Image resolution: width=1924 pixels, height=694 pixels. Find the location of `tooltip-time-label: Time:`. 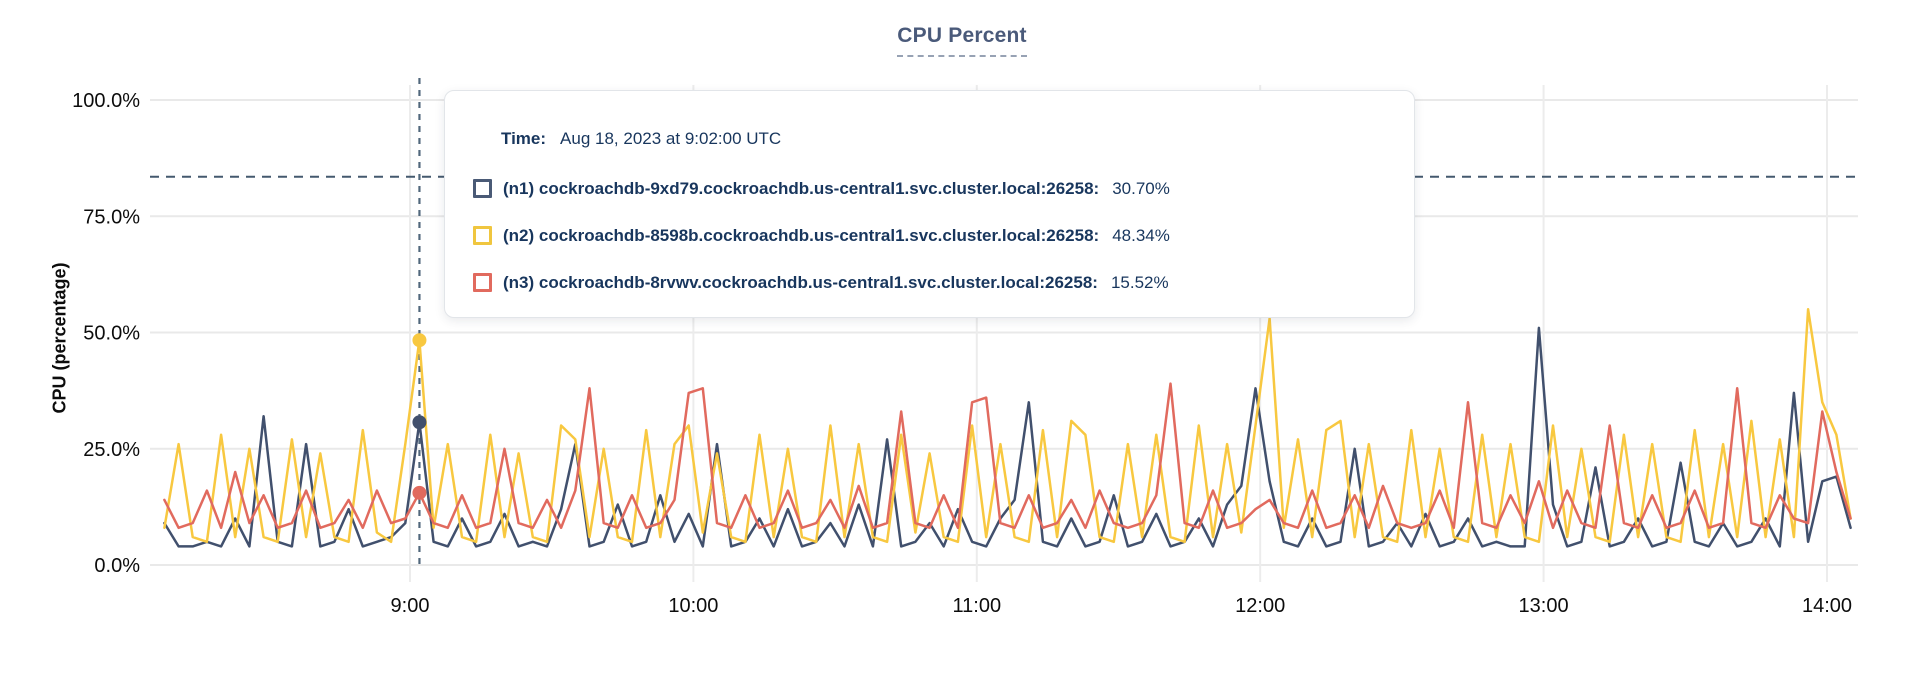

tooltip-time-label: Time: is located at coordinates (524, 138).